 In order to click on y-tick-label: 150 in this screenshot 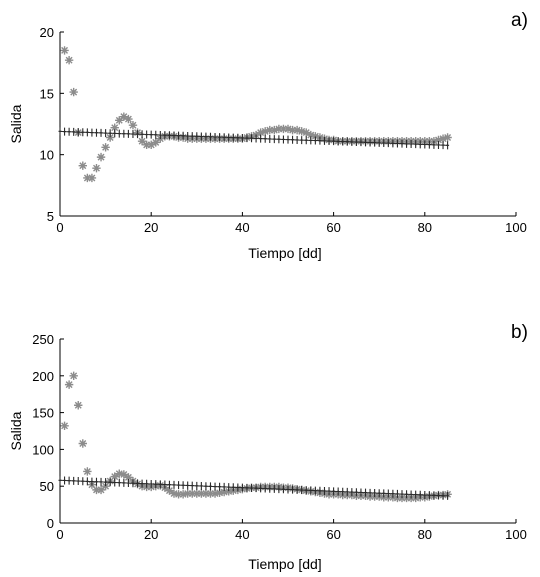, I will do `click(43, 413)`.